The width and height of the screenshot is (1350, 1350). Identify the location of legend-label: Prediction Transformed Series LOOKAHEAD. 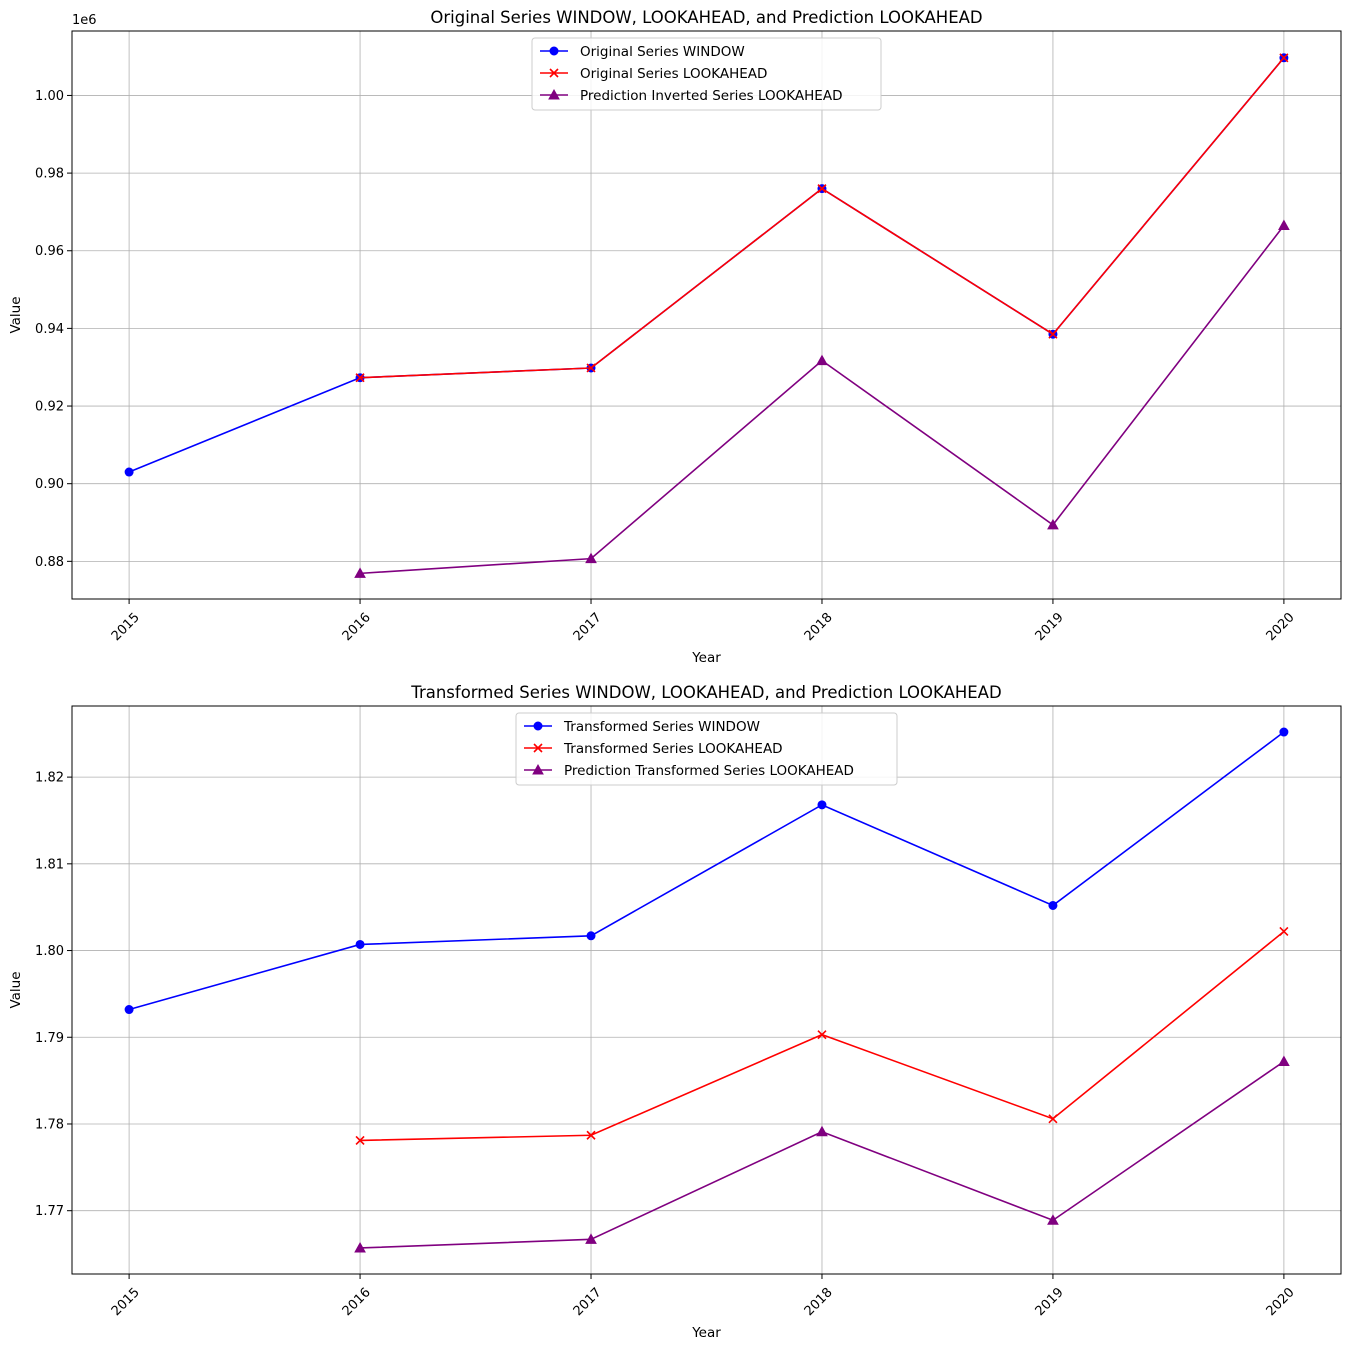
(709, 771).